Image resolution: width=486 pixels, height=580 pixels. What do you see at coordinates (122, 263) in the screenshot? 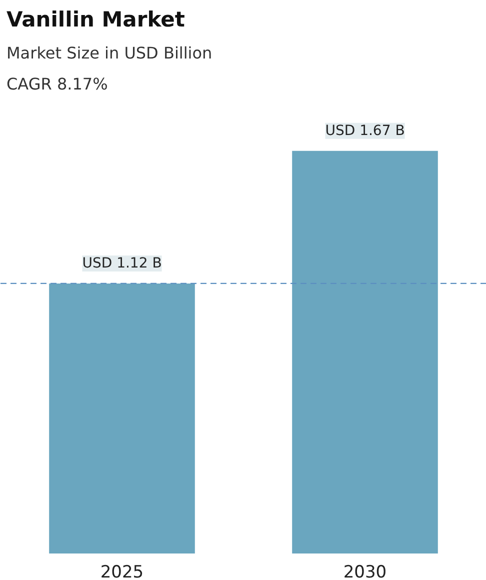
I see `data-label: USD 1.12 B` at bounding box center [122, 263].